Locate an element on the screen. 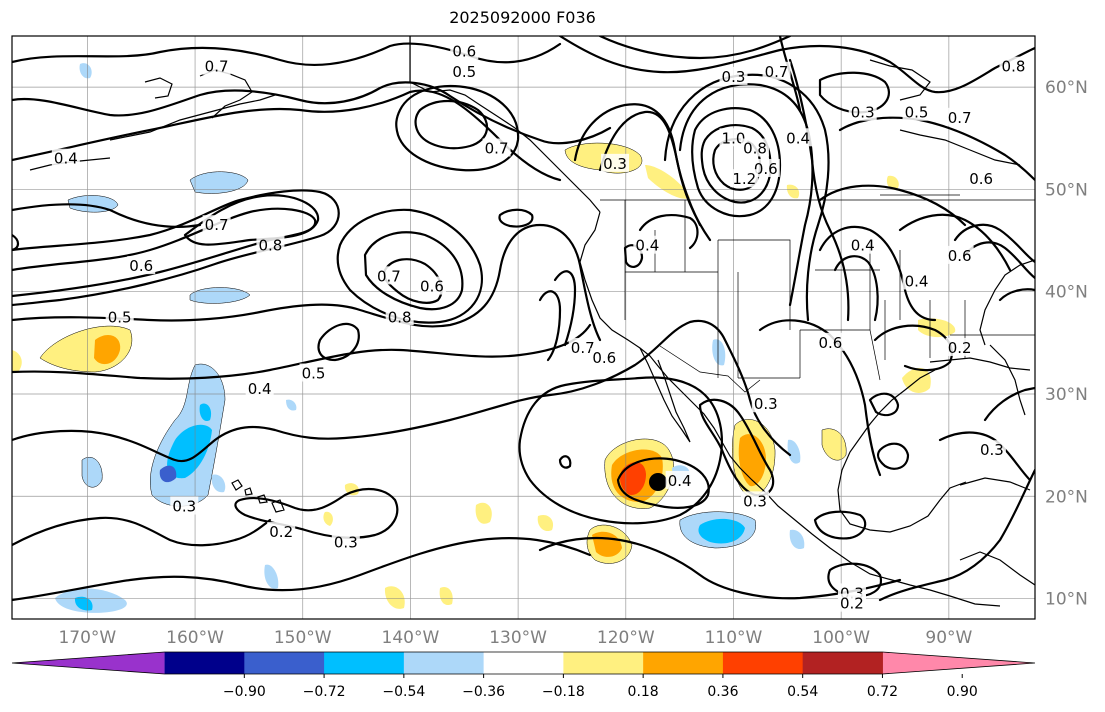 This screenshot has width=1105, height=712. latitude-tick-label: 10°N is located at coordinates (1066, 600).